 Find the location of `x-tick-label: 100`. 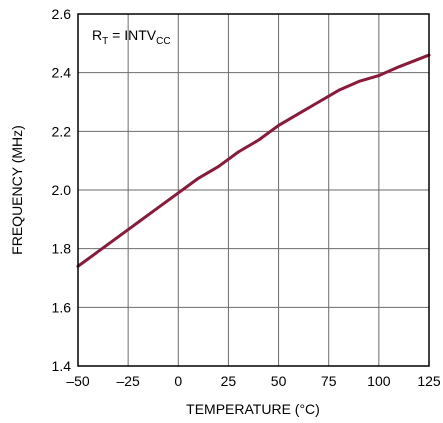

x-tick-label: 100 is located at coordinates (379, 381).